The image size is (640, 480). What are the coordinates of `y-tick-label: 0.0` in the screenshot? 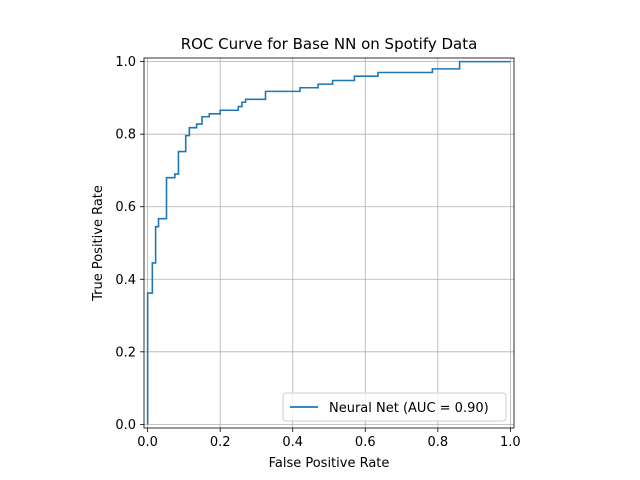 It's located at (125, 425).